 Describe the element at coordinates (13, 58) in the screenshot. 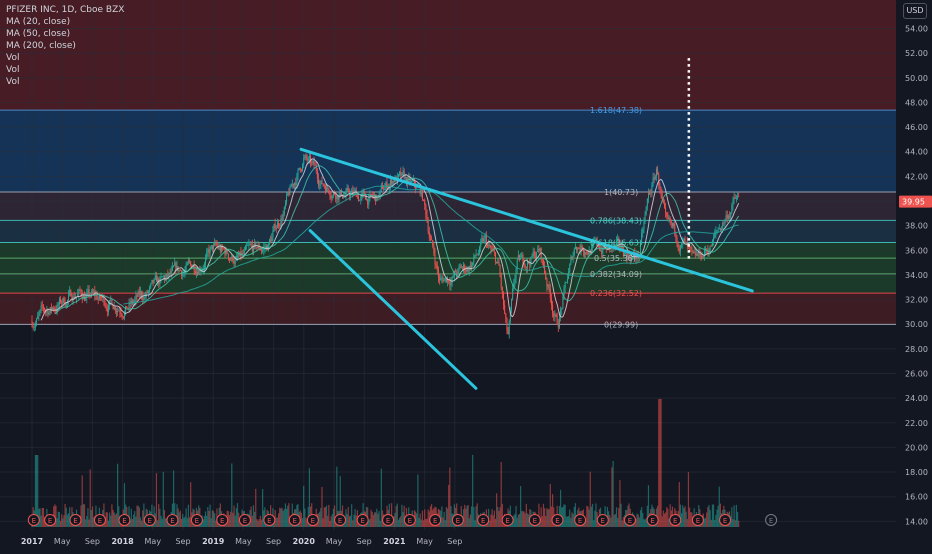

I see `legend-vol-1: Vol` at that location.